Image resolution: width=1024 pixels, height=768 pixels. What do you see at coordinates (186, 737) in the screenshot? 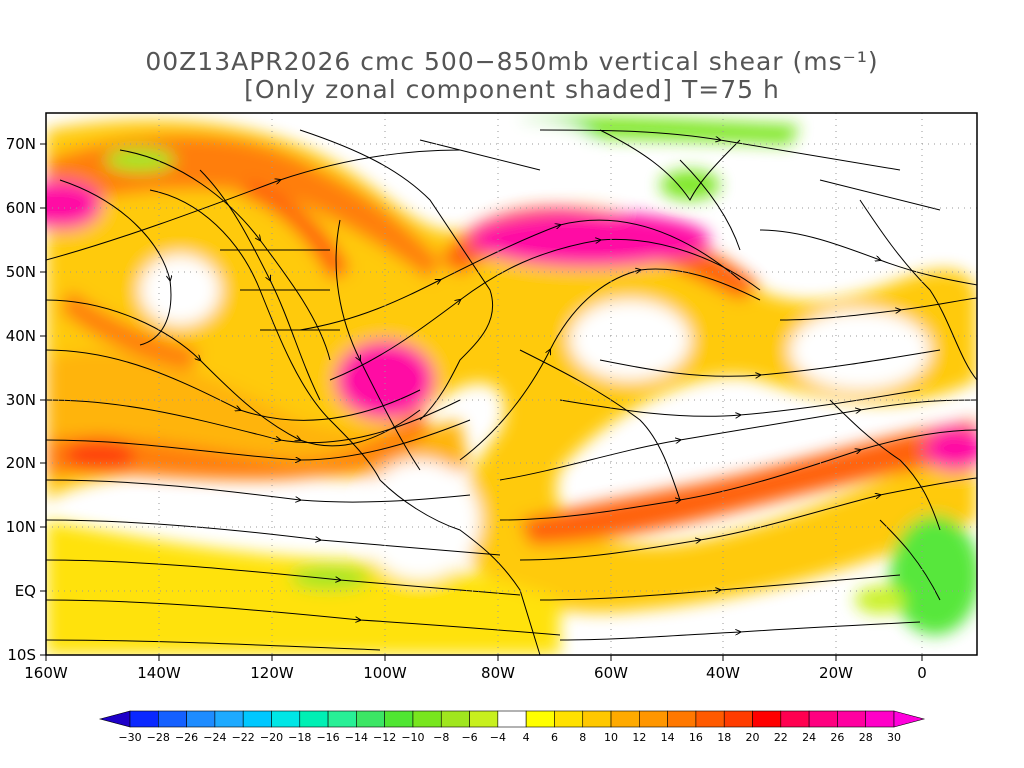
I see `colorbar-tick-label: −26` at bounding box center [186, 737].